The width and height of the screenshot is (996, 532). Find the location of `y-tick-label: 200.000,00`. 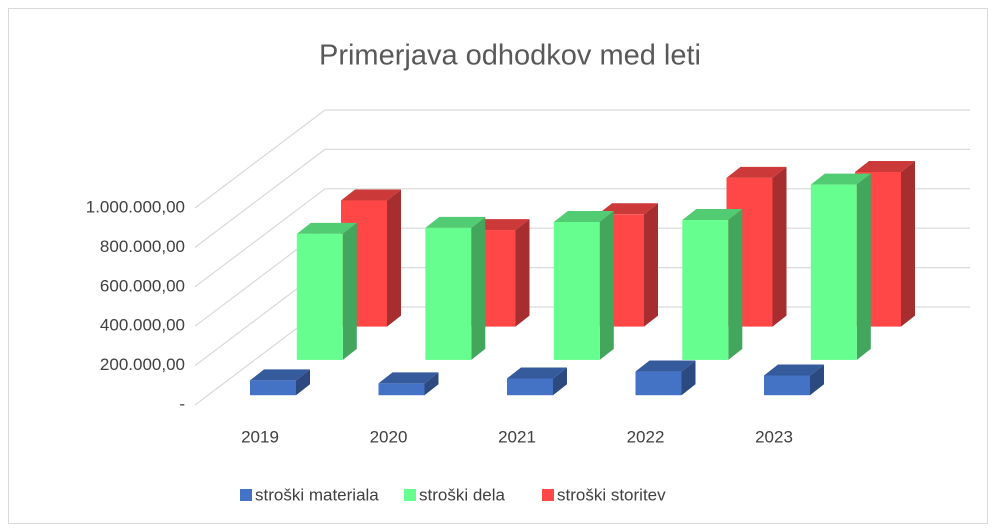

y-tick-label: 200.000,00 is located at coordinates (142, 364).